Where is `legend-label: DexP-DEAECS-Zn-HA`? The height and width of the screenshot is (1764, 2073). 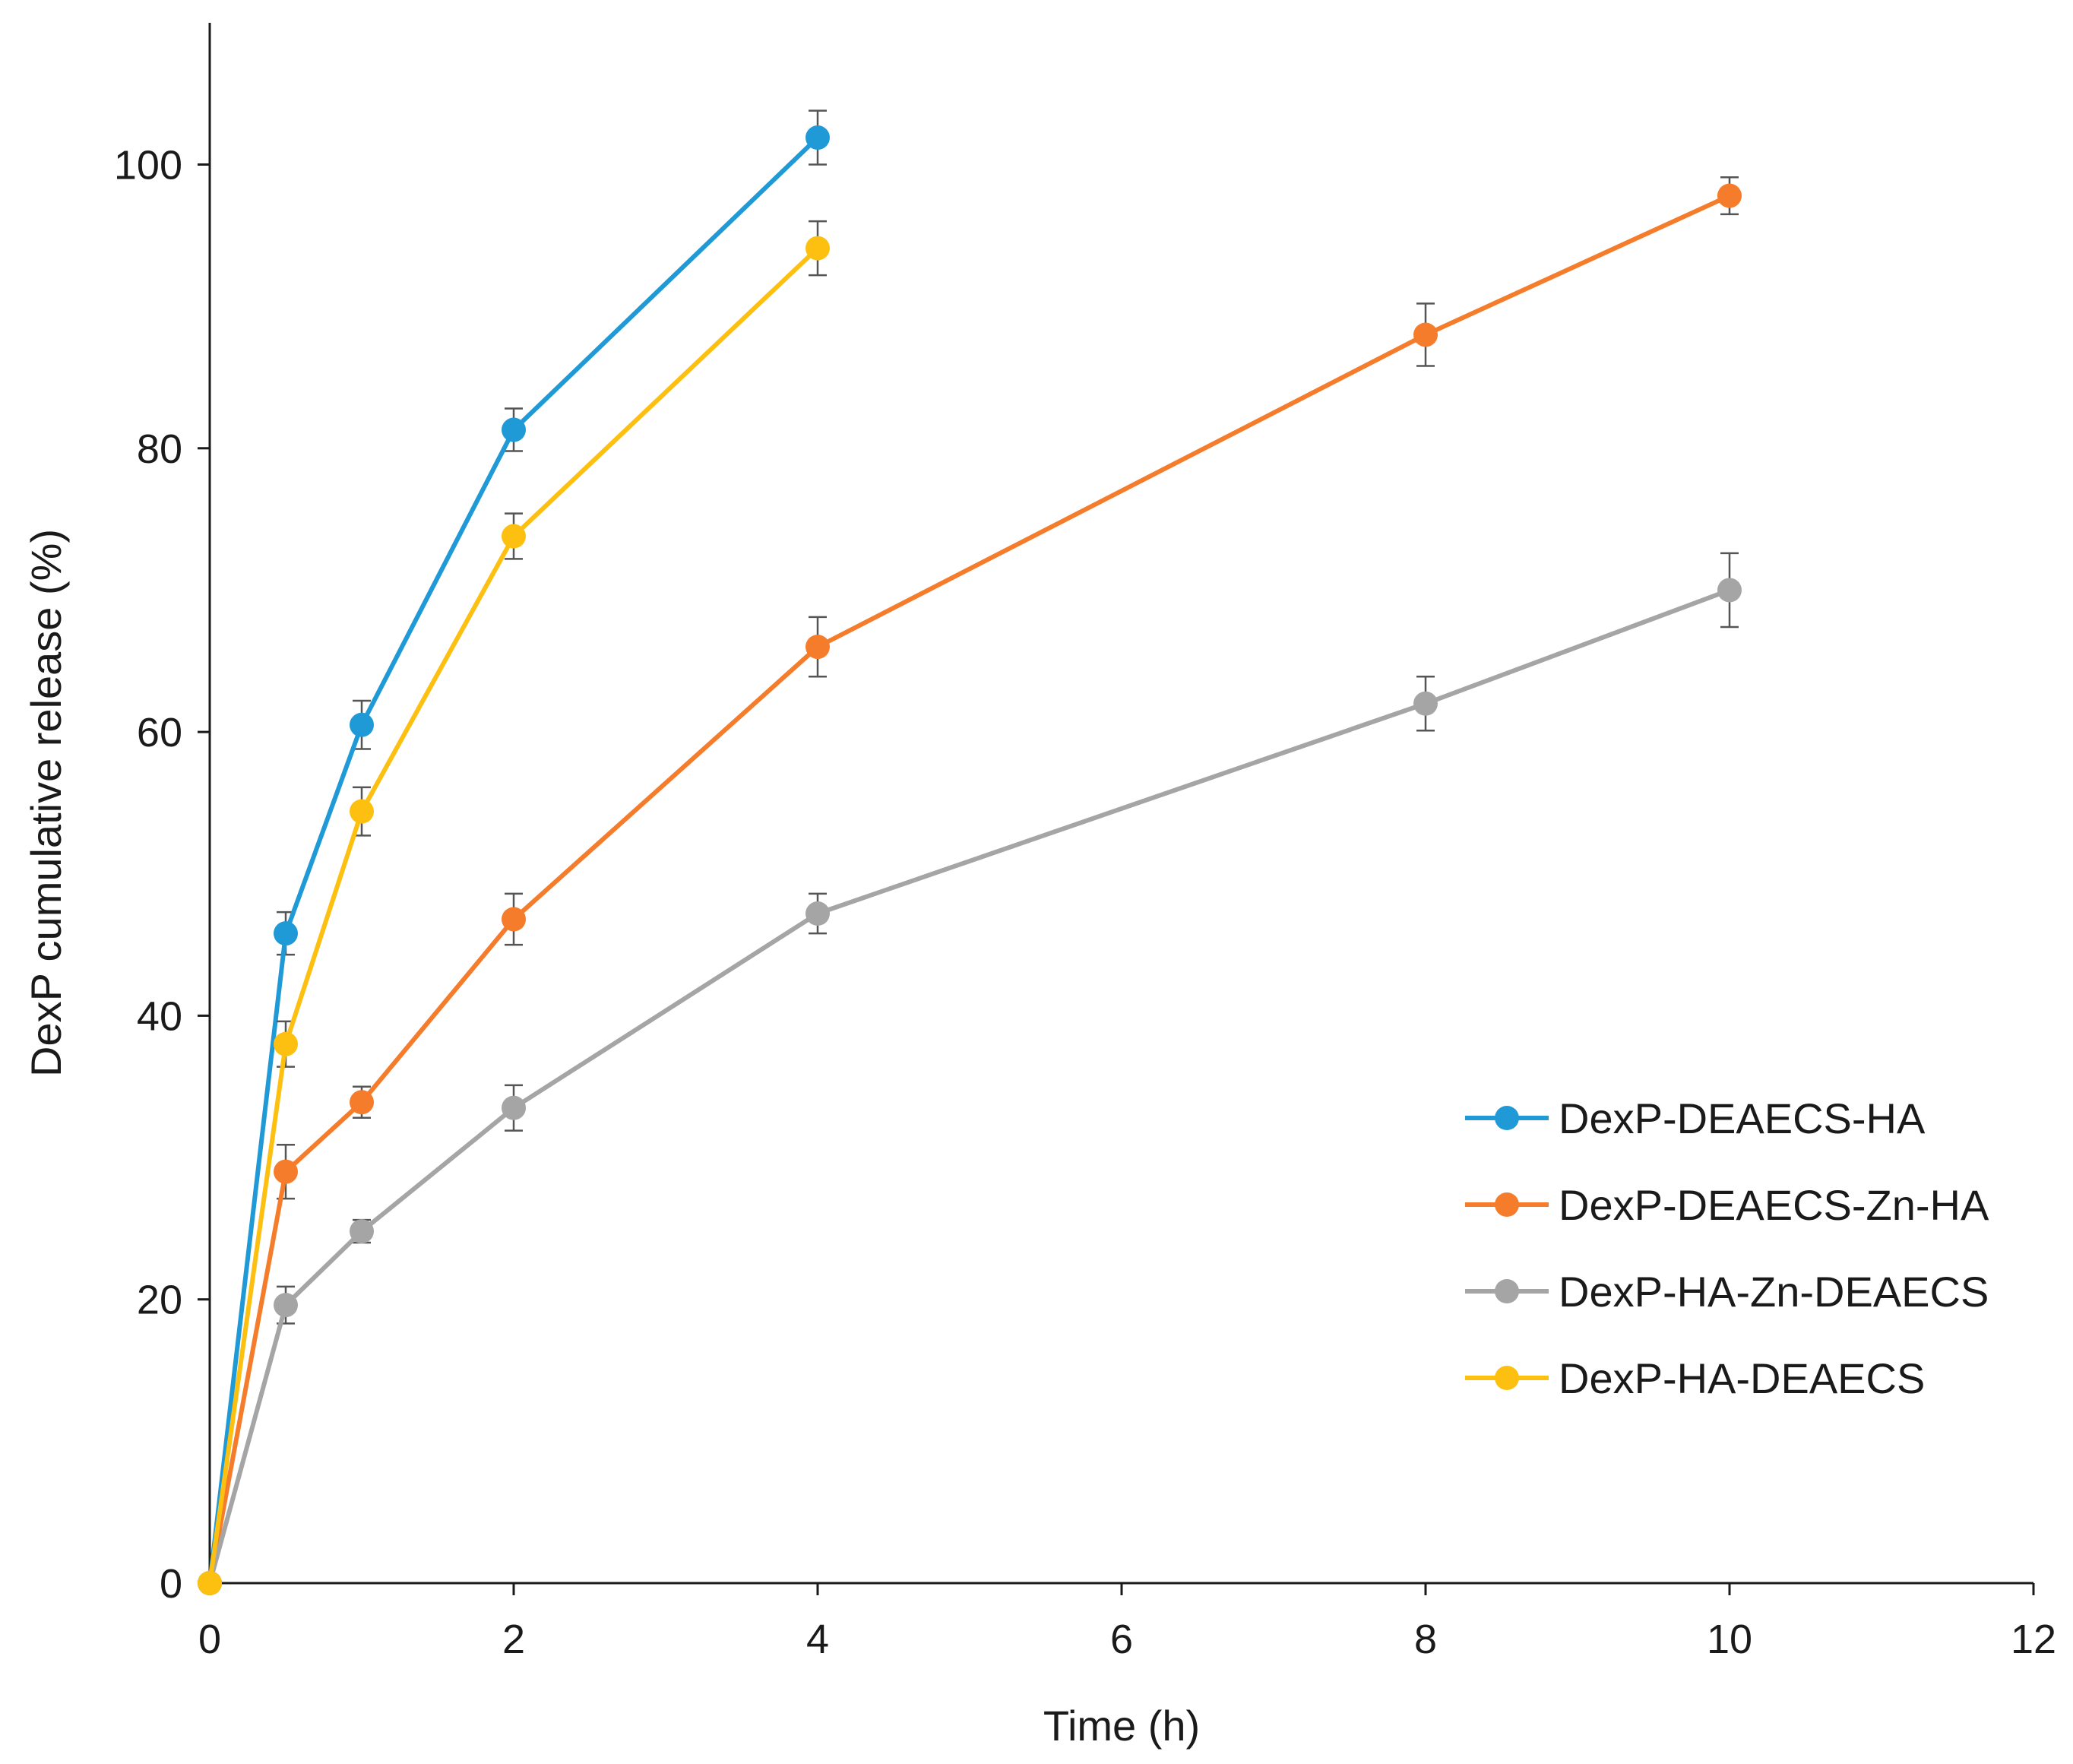 legend-label: DexP-DEAECS-Zn-HA is located at coordinates (1774, 1205).